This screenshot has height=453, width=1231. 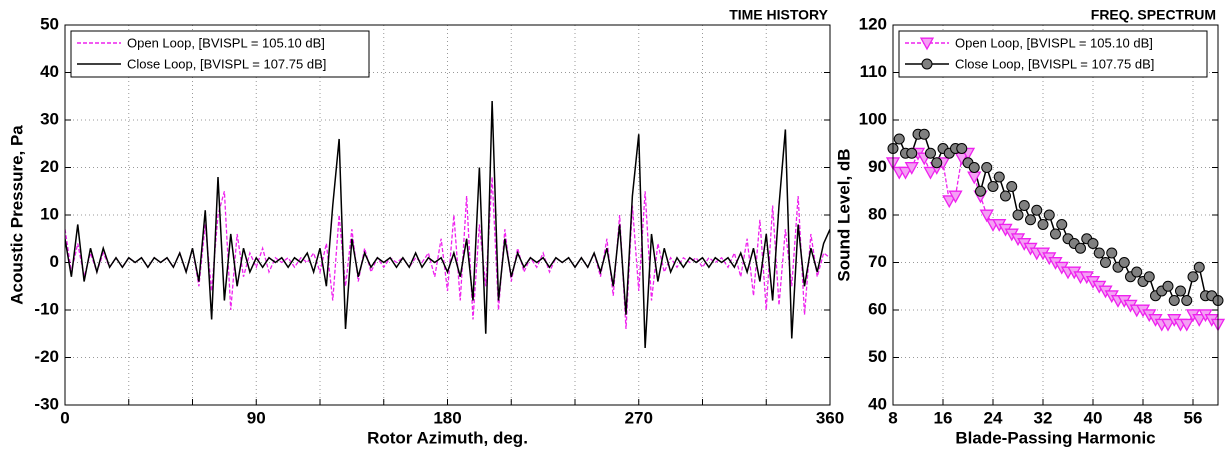 What do you see at coordinates (639, 417) in the screenshot?
I see `x-tick-label: 270` at bounding box center [639, 417].